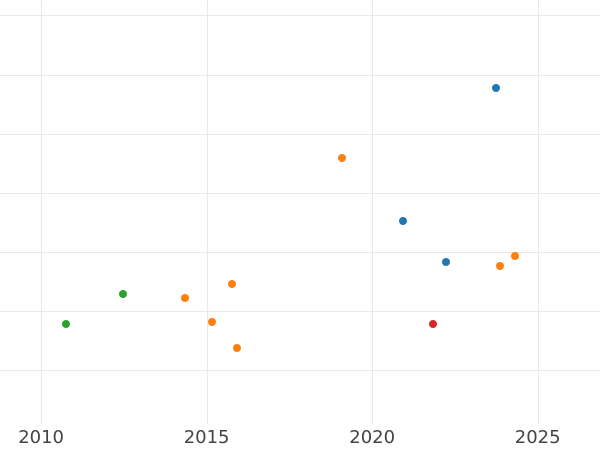 The image size is (600, 450). I want to click on x-tick-label: 2010, so click(41, 437).